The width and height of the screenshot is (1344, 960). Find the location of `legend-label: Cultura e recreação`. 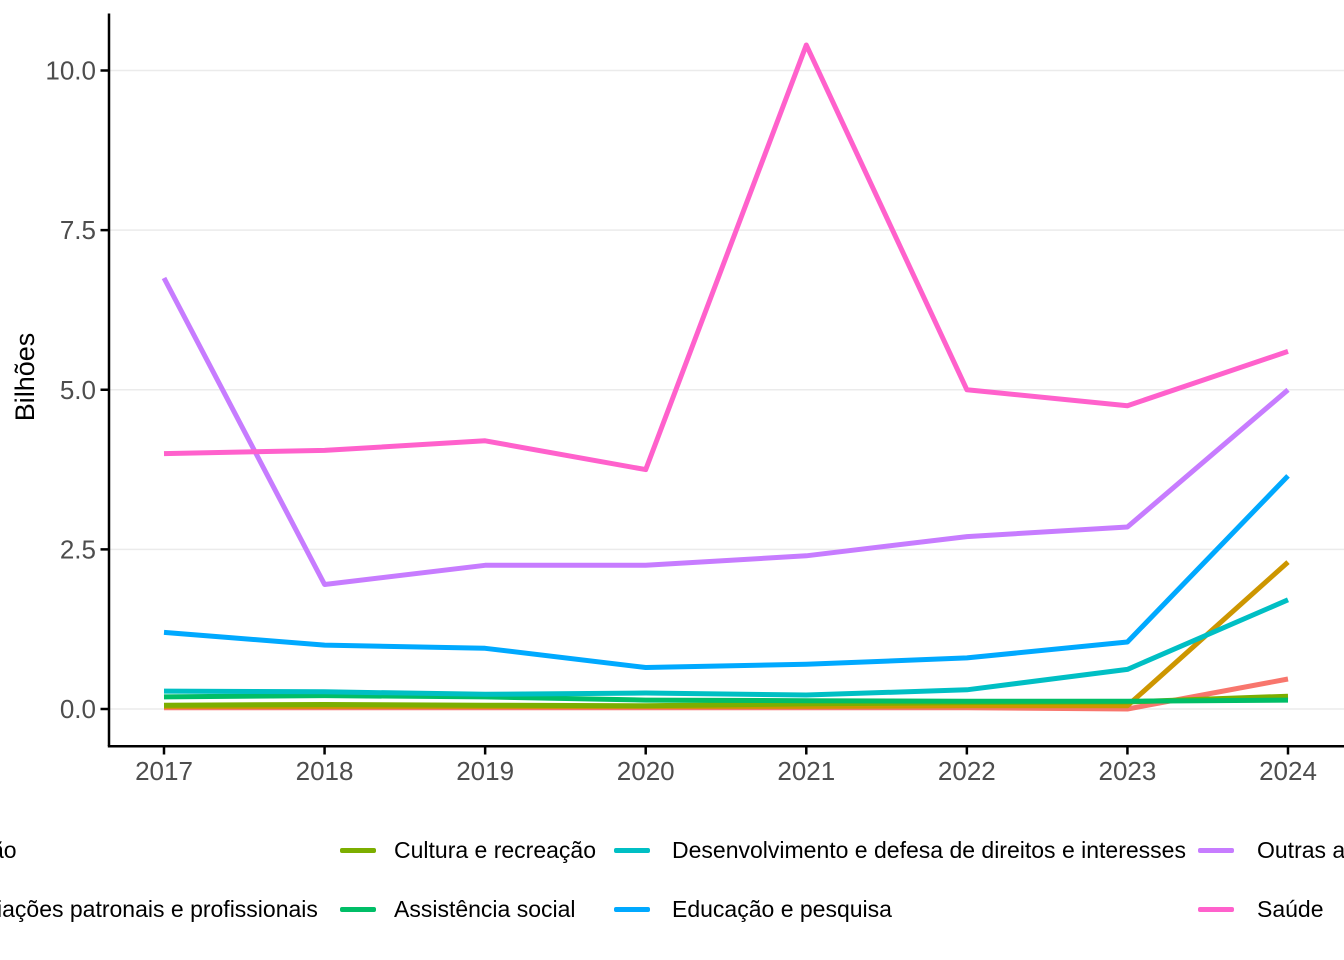

legend-label: Cultura e recreação is located at coordinates (495, 850).